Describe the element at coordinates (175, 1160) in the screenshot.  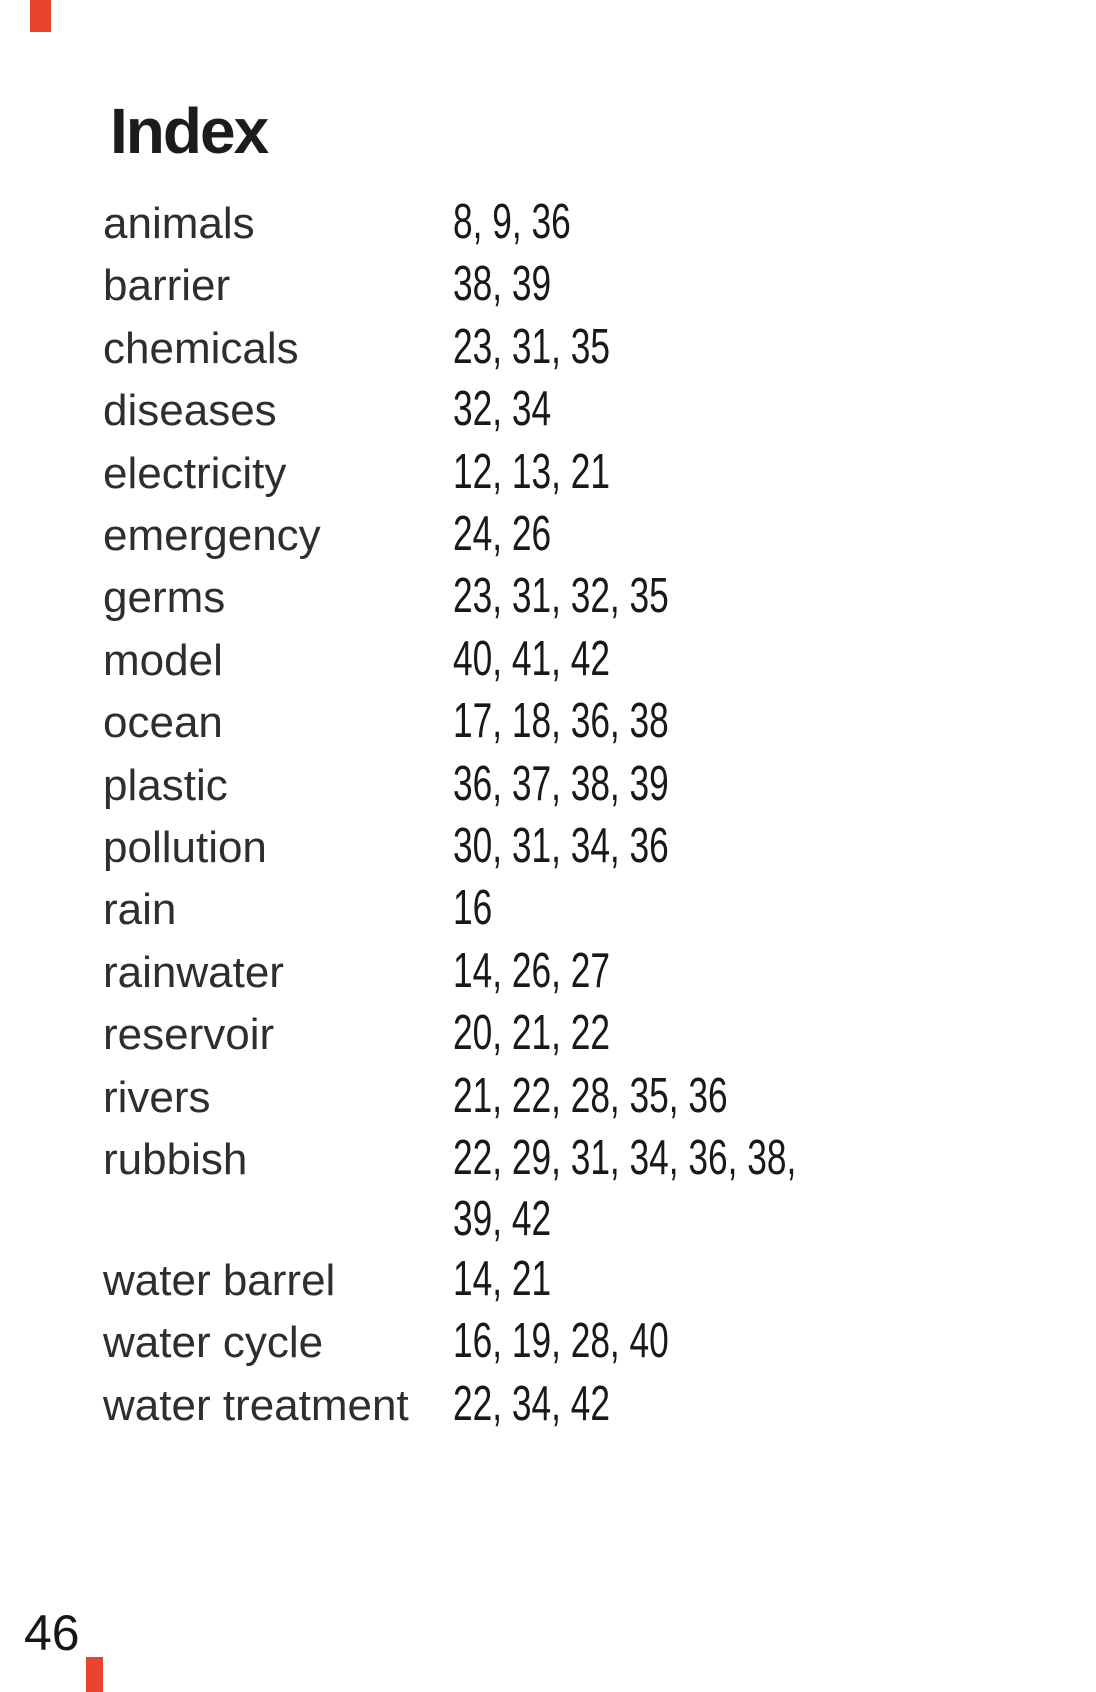
I see `index-term: rubbish` at that location.